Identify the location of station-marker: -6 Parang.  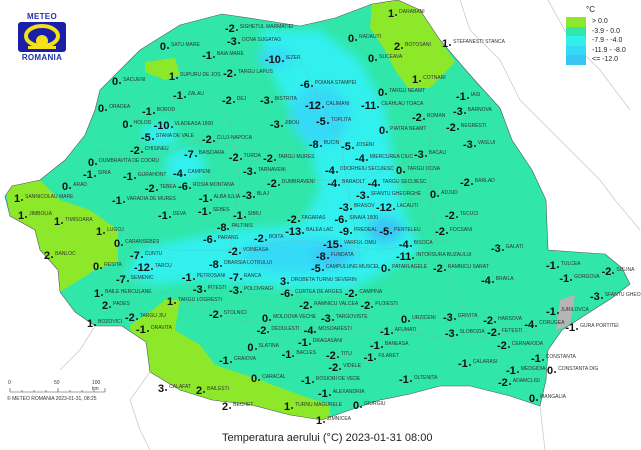
(221, 239).